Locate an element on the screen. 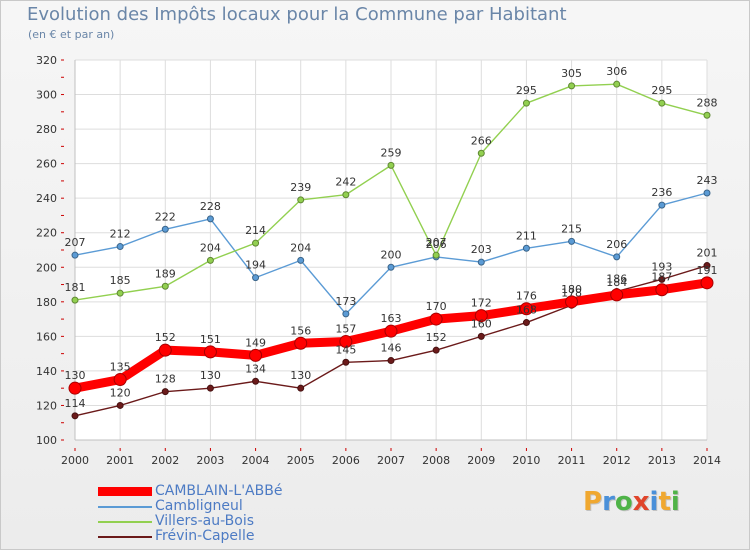  y-tick-label: 160 is located at coordinates (46, 336).